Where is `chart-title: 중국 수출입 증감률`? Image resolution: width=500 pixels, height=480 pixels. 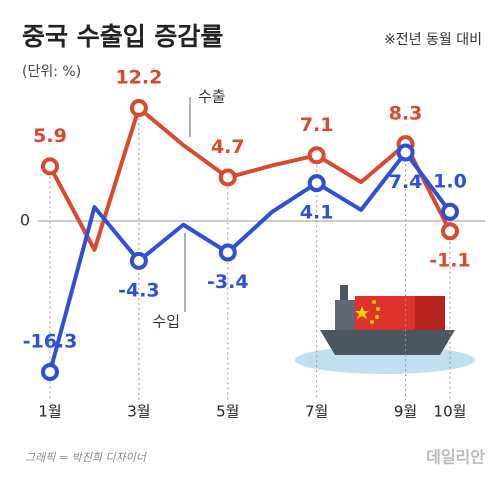
chart-title: 중국 수출입 증감률 is located at coordinates (122, 36).